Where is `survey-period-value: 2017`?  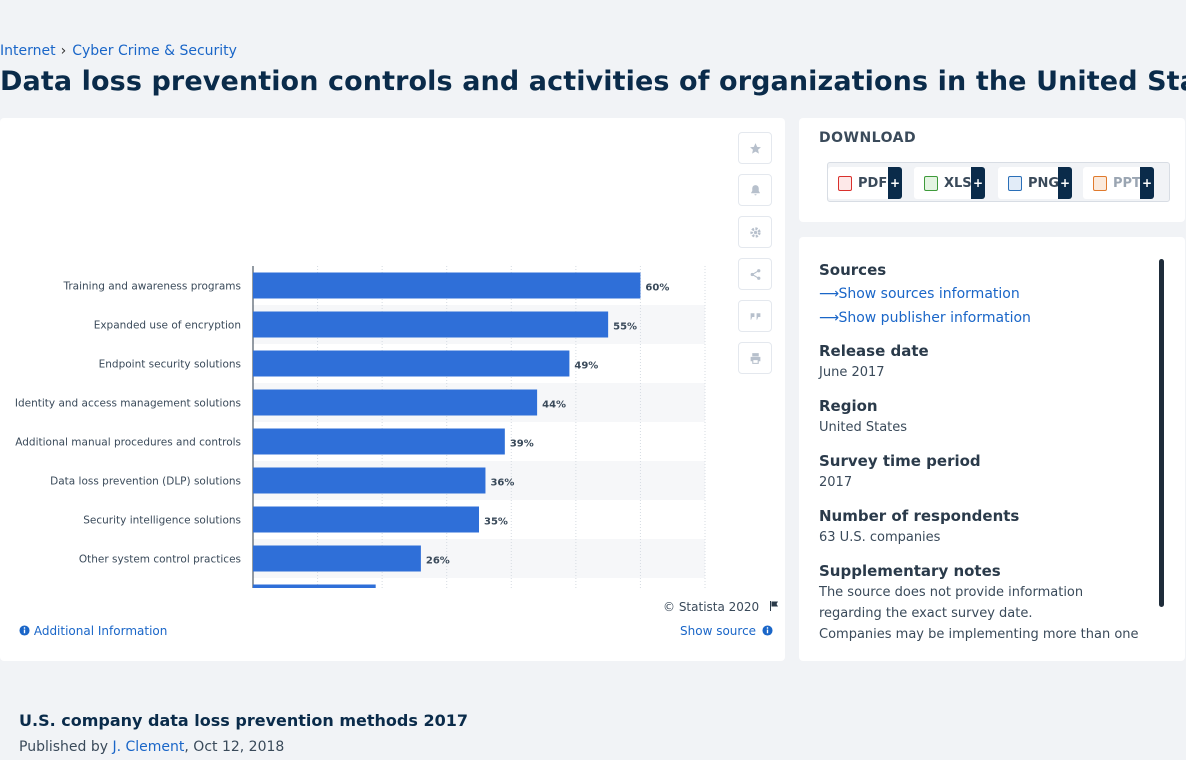
survey-period-value: 2017 is located at coordinates (836, 482).